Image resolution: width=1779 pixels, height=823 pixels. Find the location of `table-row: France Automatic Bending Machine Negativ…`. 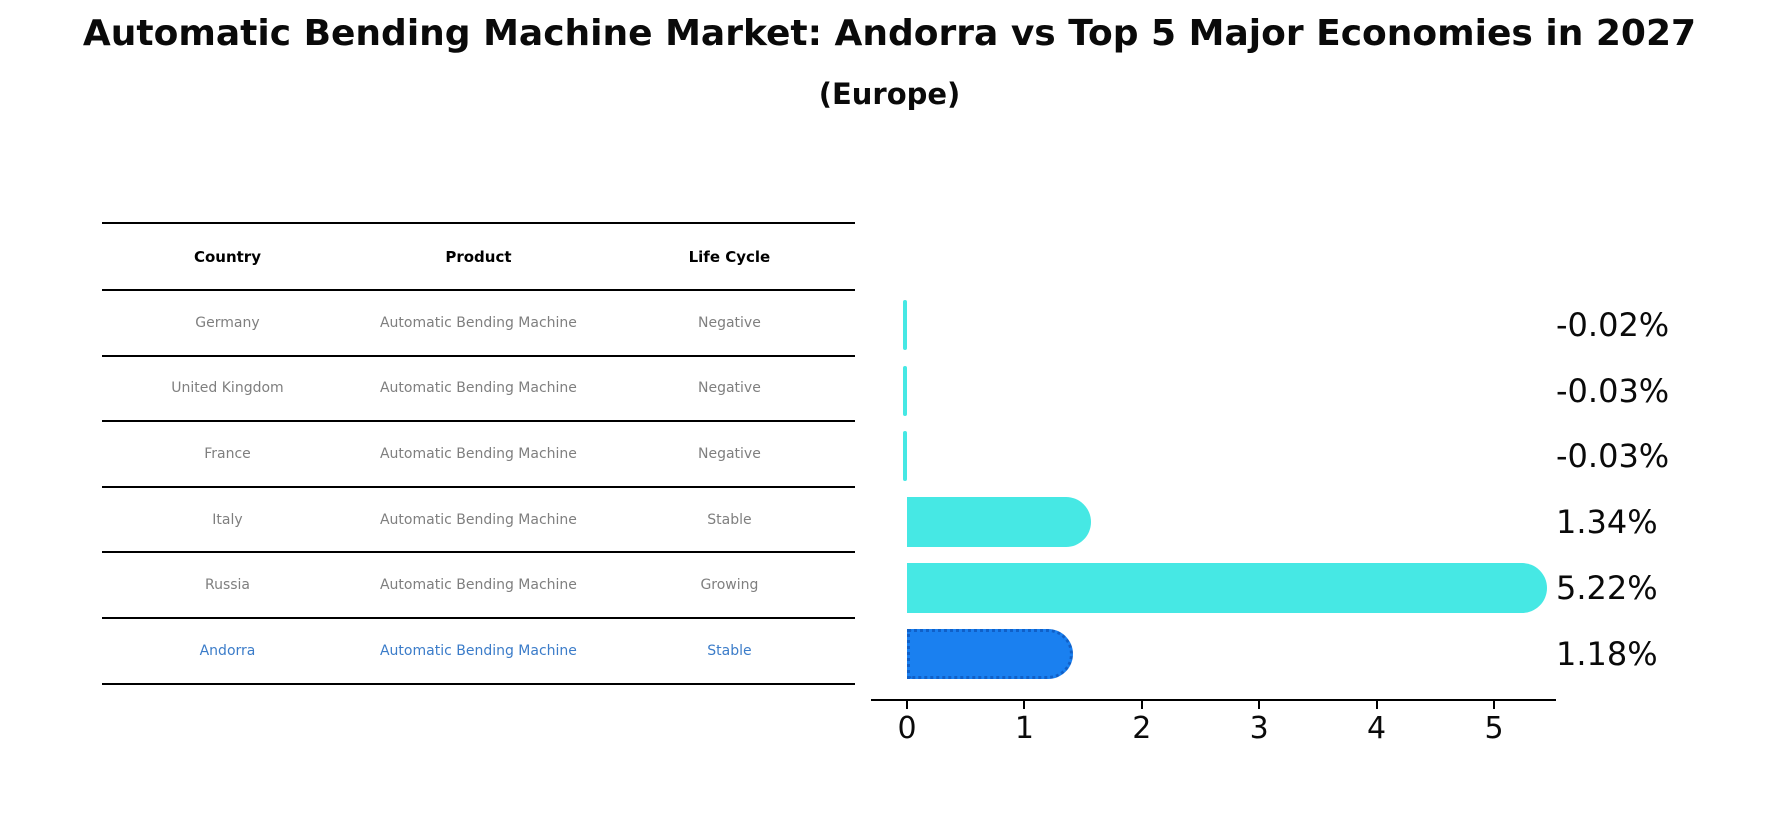

table-row: France Automatic Bending Machine Negativ… is located at coordinates (478, 453).